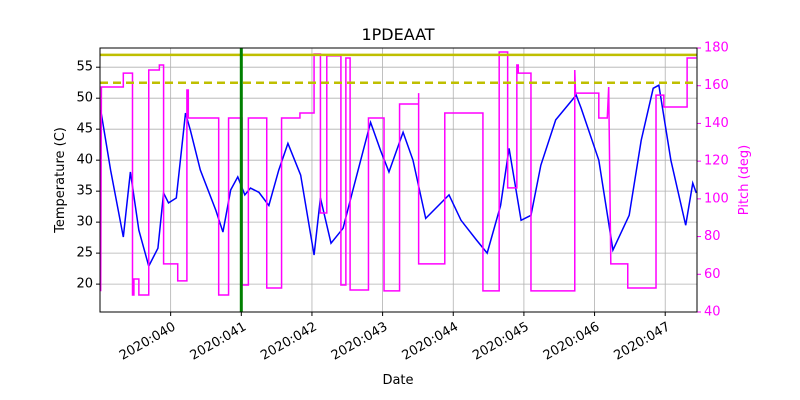 The width and height of the screenshot is (800, 400). What do you see at coordinates (147, 342) in the screenshot?
I see `x-tick-label: 2020:040` at bounding box center [147, 342].